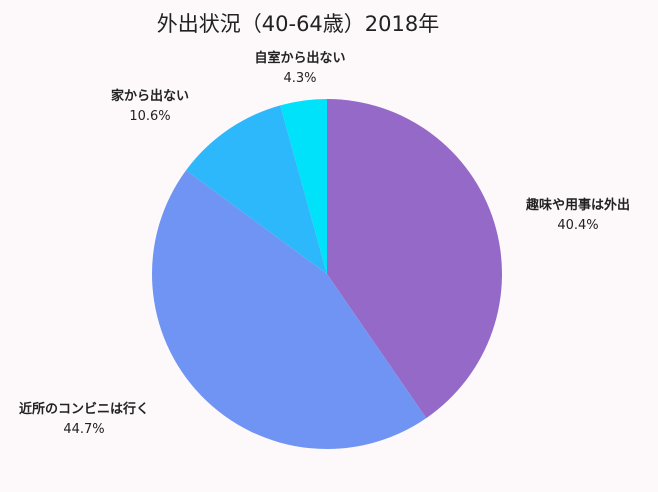 This screenshot has width=658, height=492. I want to click on slice-value-label-3: 10.6%, so click(149, 116).